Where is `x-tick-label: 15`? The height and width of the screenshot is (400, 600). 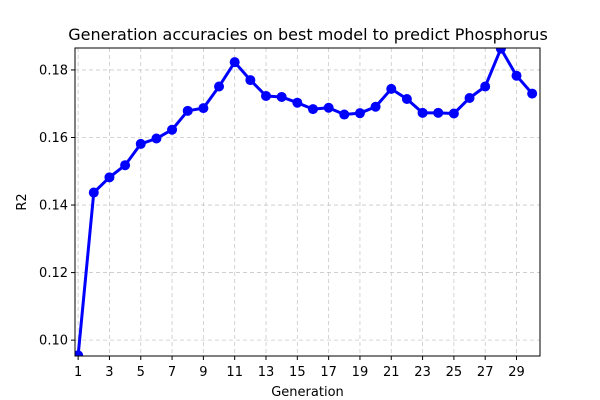
x-tick-label: 15 is located at coordinates (297, 372).